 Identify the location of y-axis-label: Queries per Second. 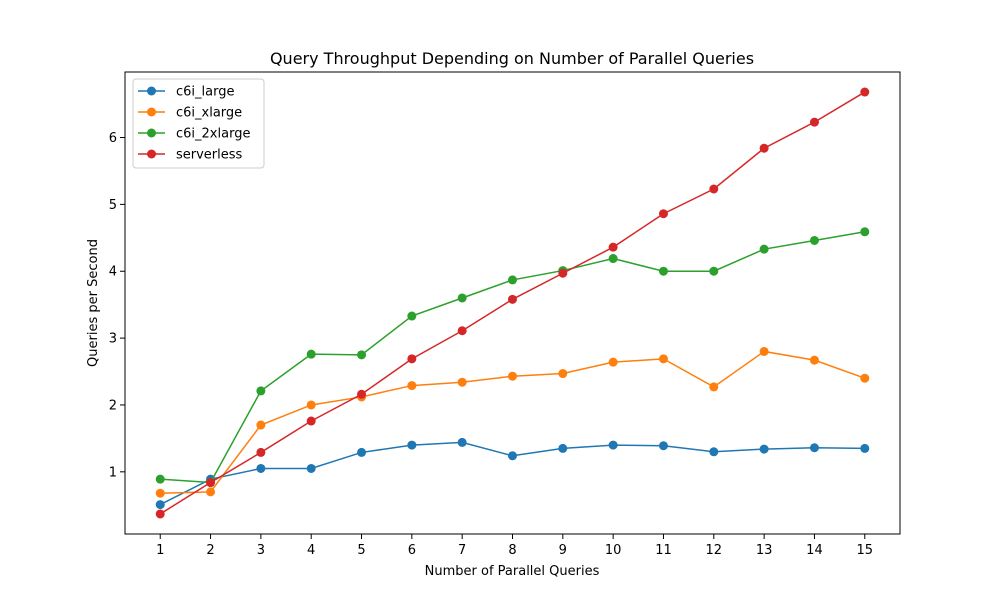
(93, 303).